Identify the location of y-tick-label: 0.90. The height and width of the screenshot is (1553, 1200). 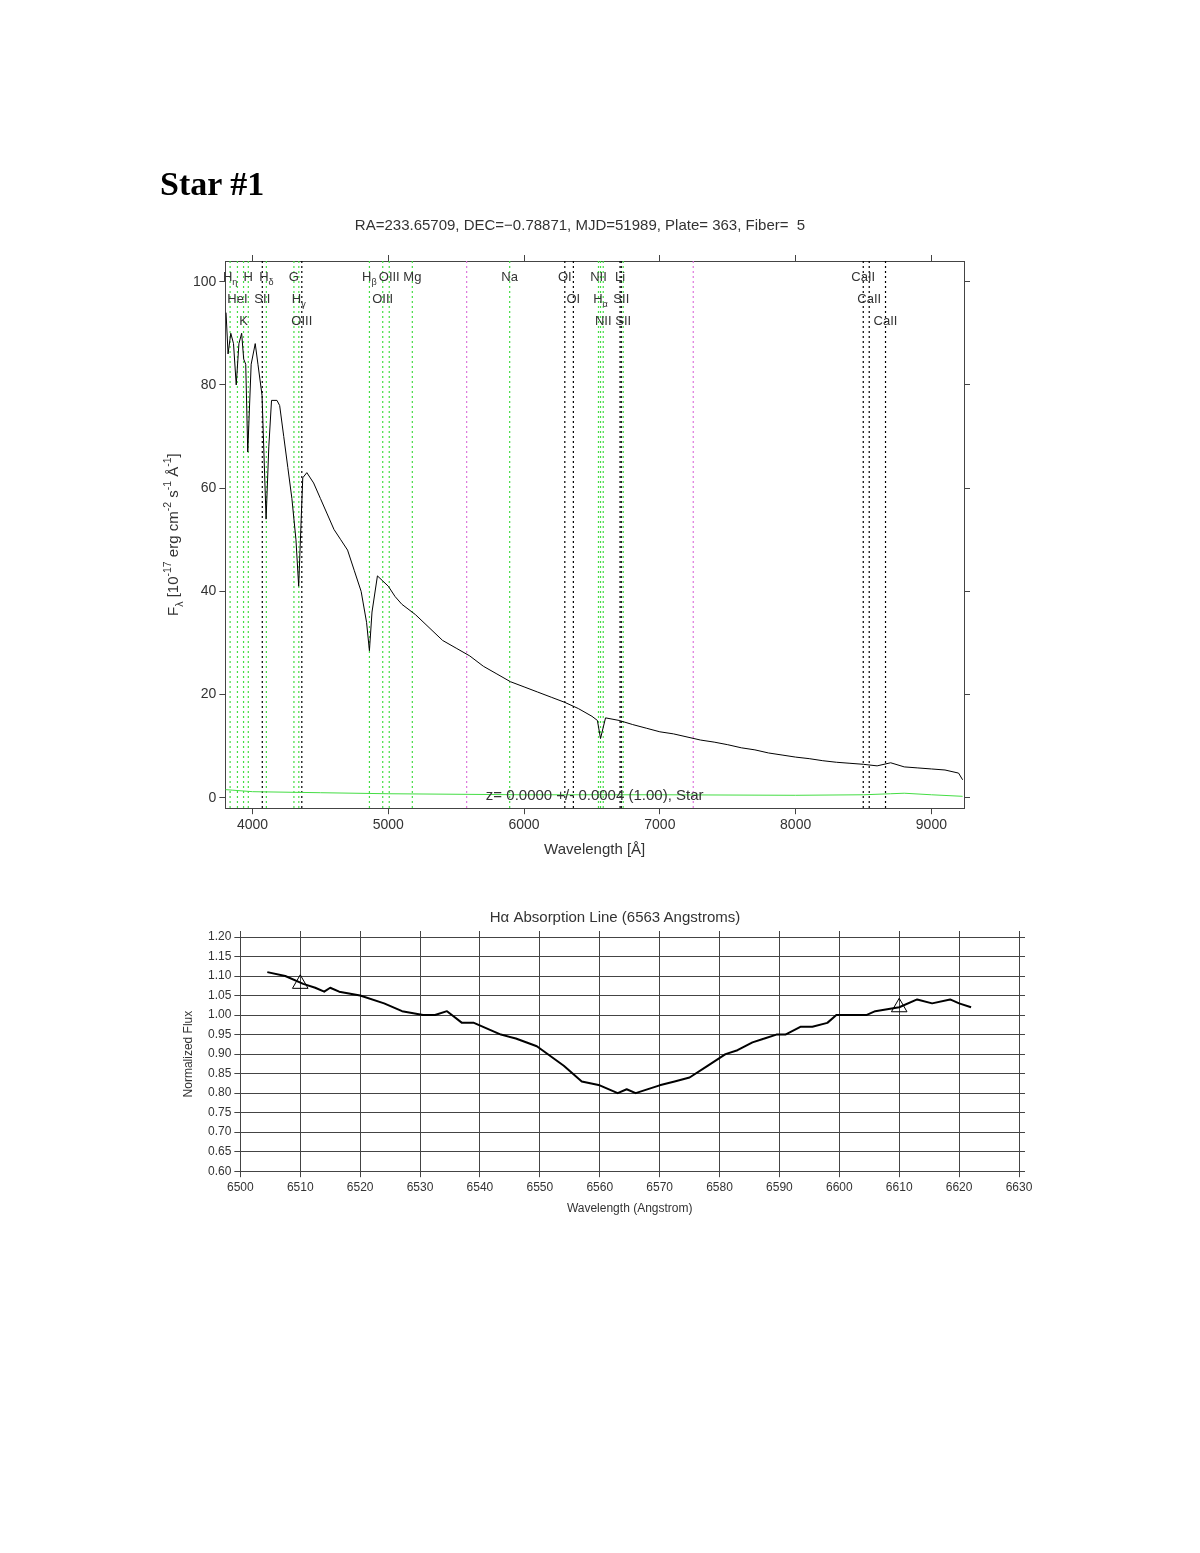
(220, 1053).